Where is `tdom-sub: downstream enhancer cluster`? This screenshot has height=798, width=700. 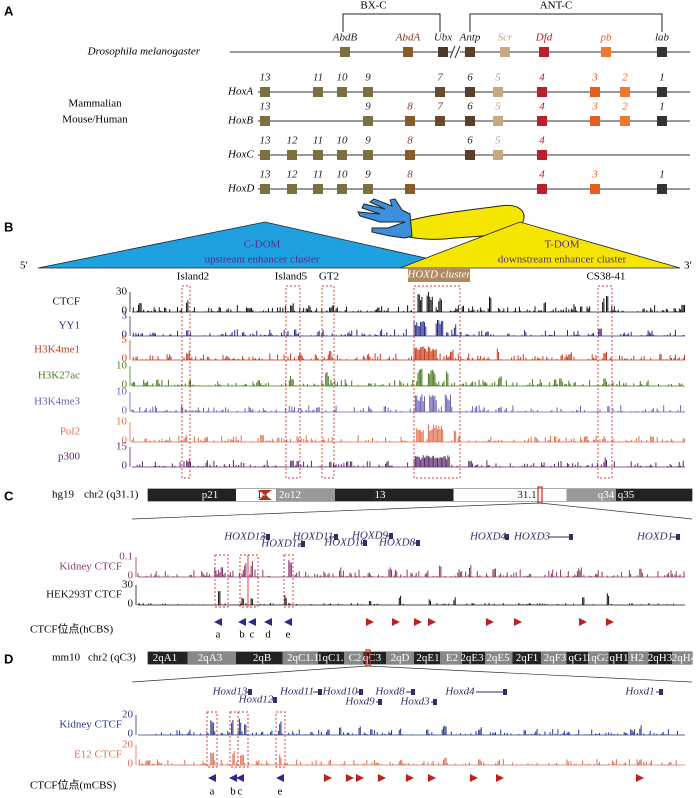 tdom-sub: downstream enhancer cluster is located at coordinates (562, 260).